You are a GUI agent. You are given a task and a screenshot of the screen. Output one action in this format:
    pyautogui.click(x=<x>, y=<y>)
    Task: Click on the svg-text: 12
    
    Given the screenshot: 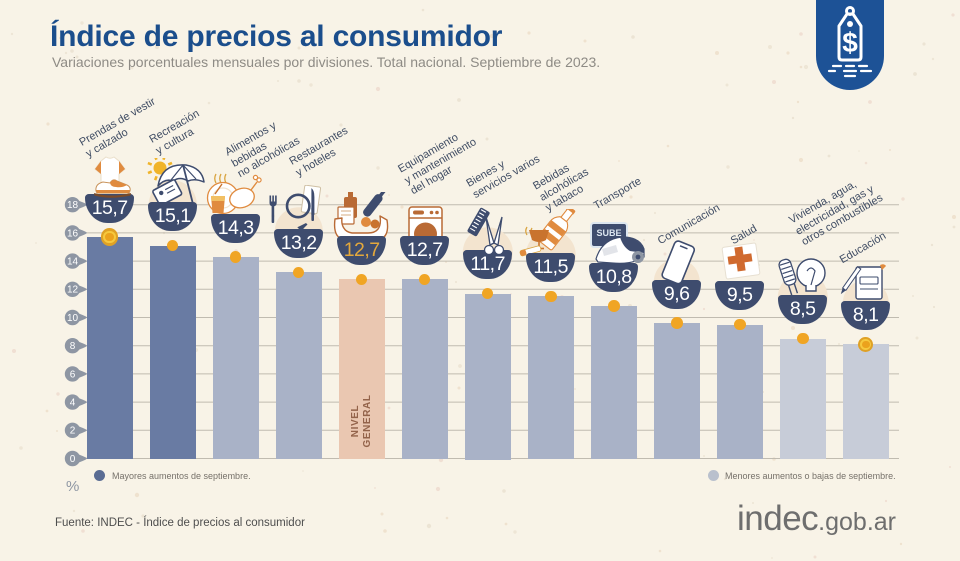 What is the action you would take?
    pyautogui.click(x=73, y=290)
    